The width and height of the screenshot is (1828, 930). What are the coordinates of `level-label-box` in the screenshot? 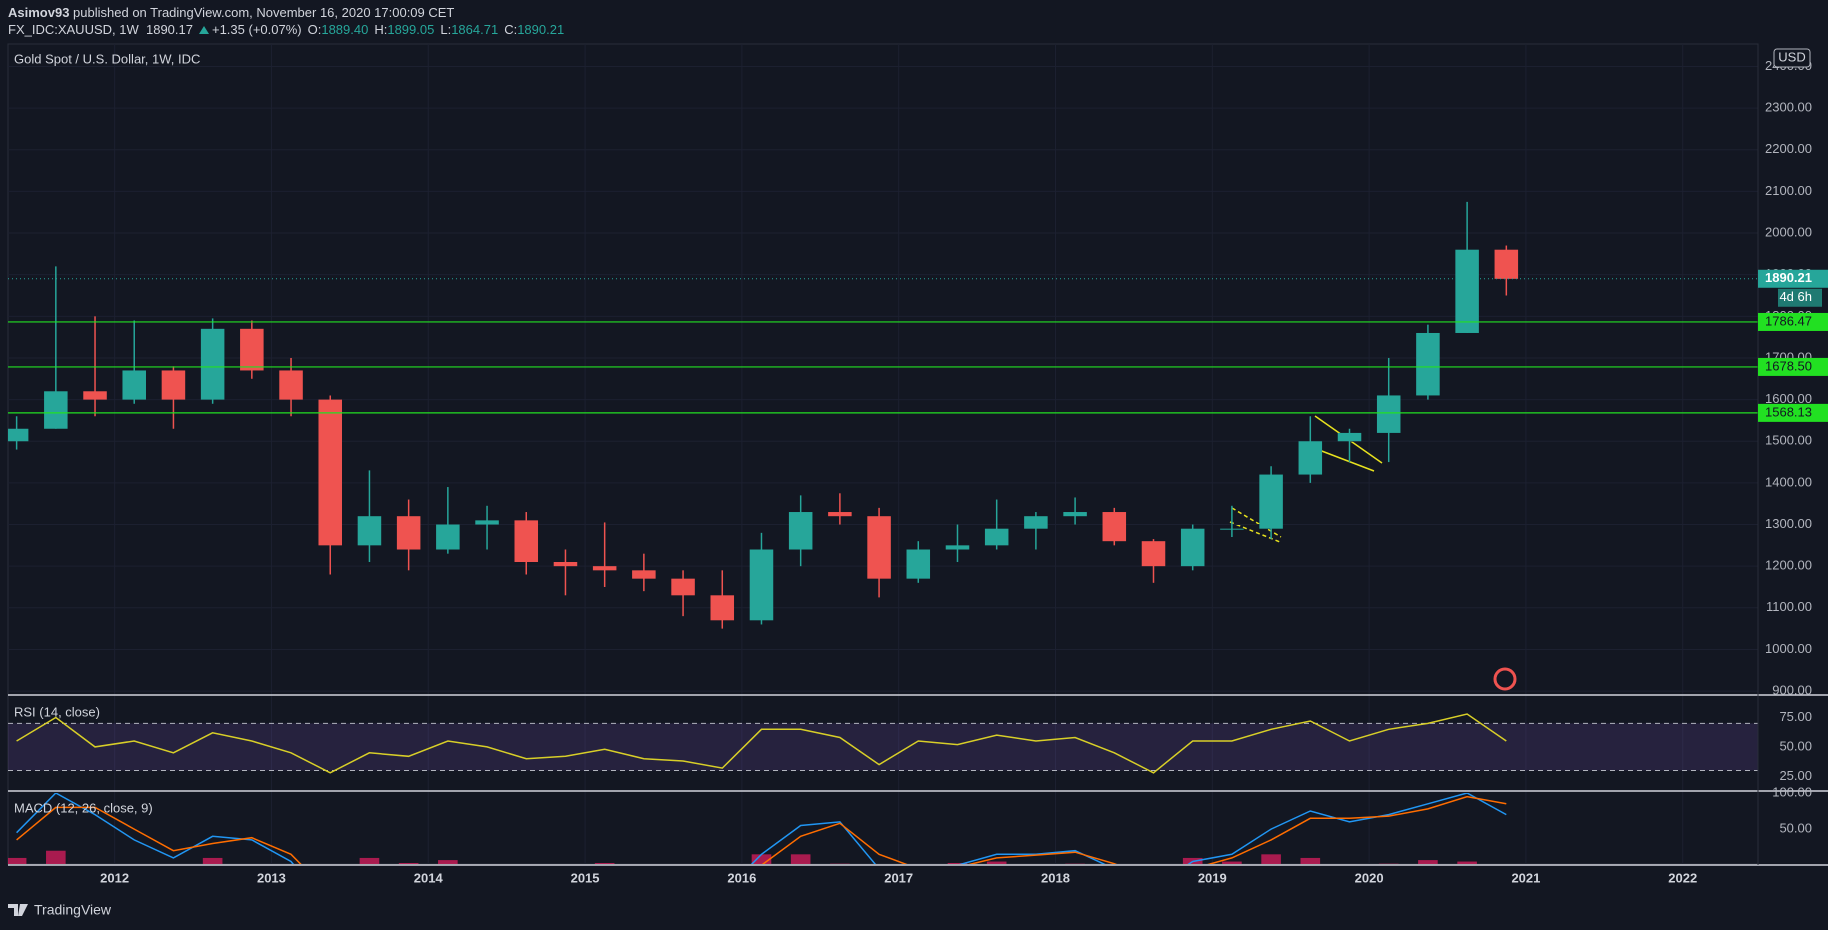 It's located at (1793, 412).